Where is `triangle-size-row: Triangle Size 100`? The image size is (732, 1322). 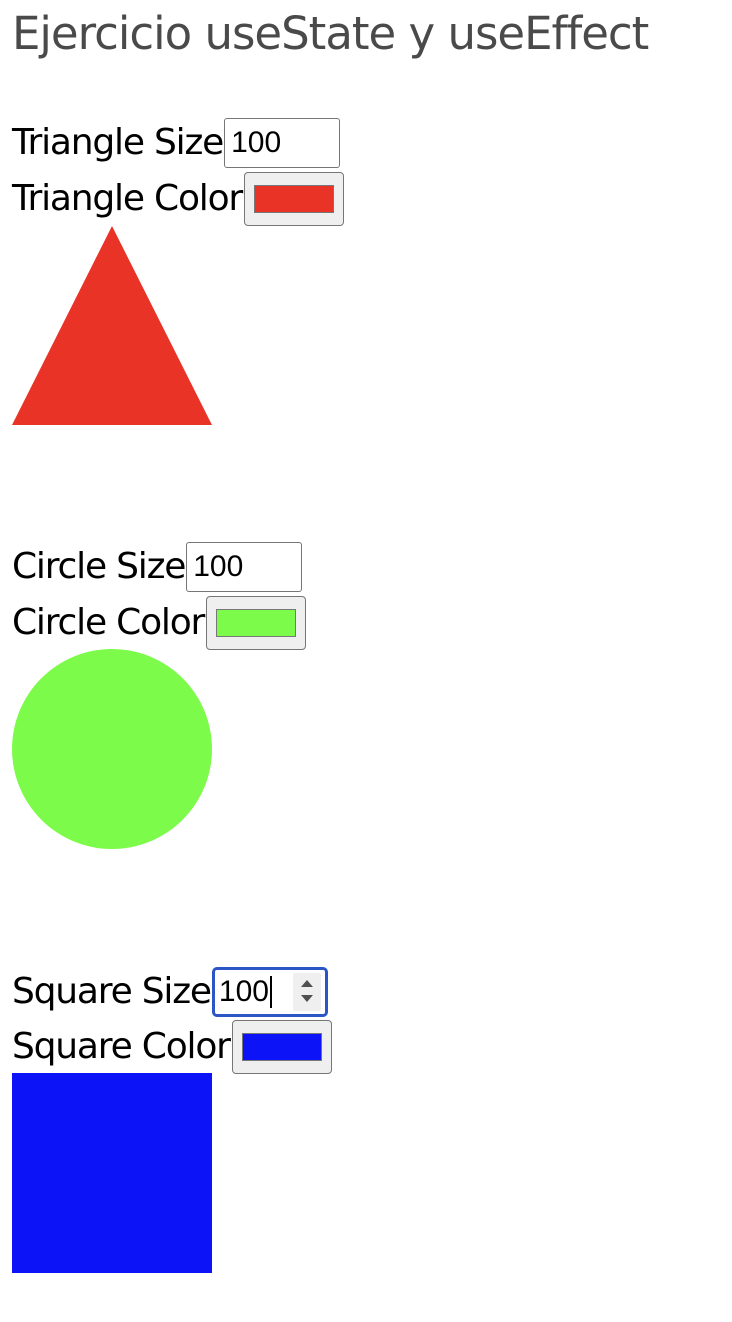
triangle-size-row: Triangle Size 100 is located at coordinates (176, 143).